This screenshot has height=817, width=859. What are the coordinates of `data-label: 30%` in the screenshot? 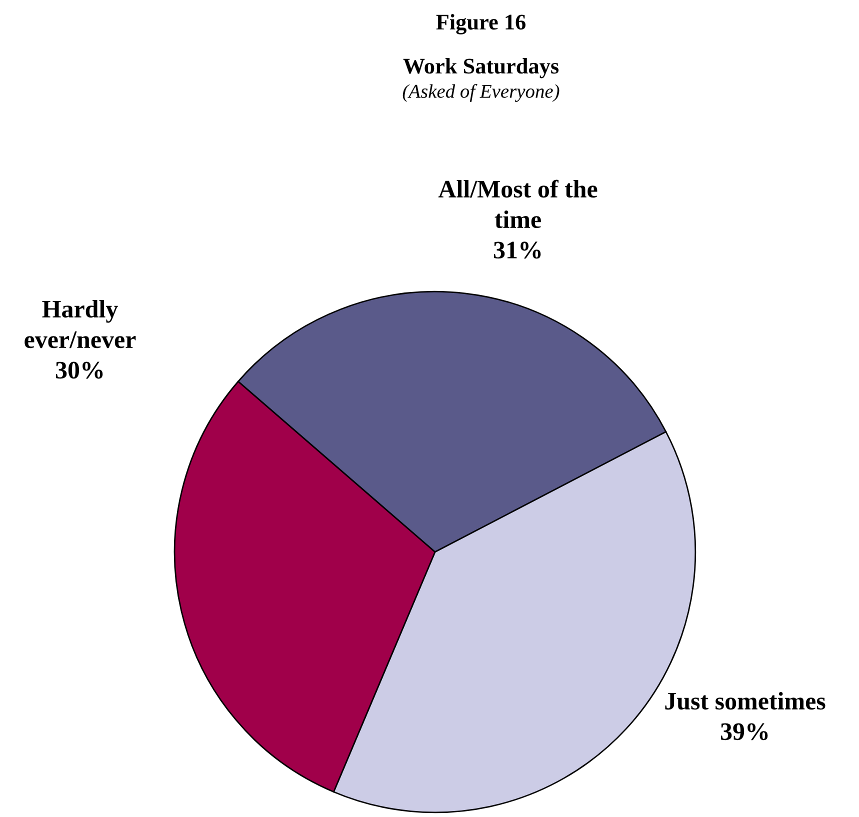 It's located at (79, 370).